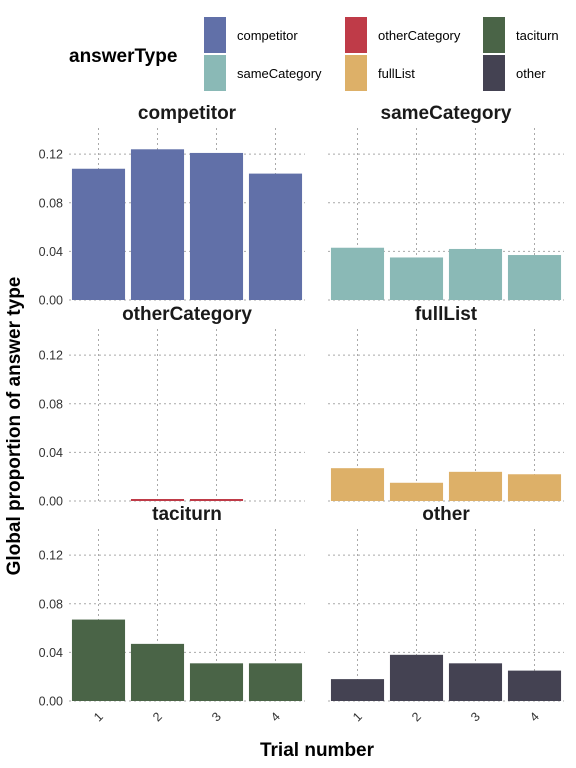  What do you see at coordinates (531, 73) in the screenshot?
I see `legend-label-other: other` at bounding box center [531, 73].